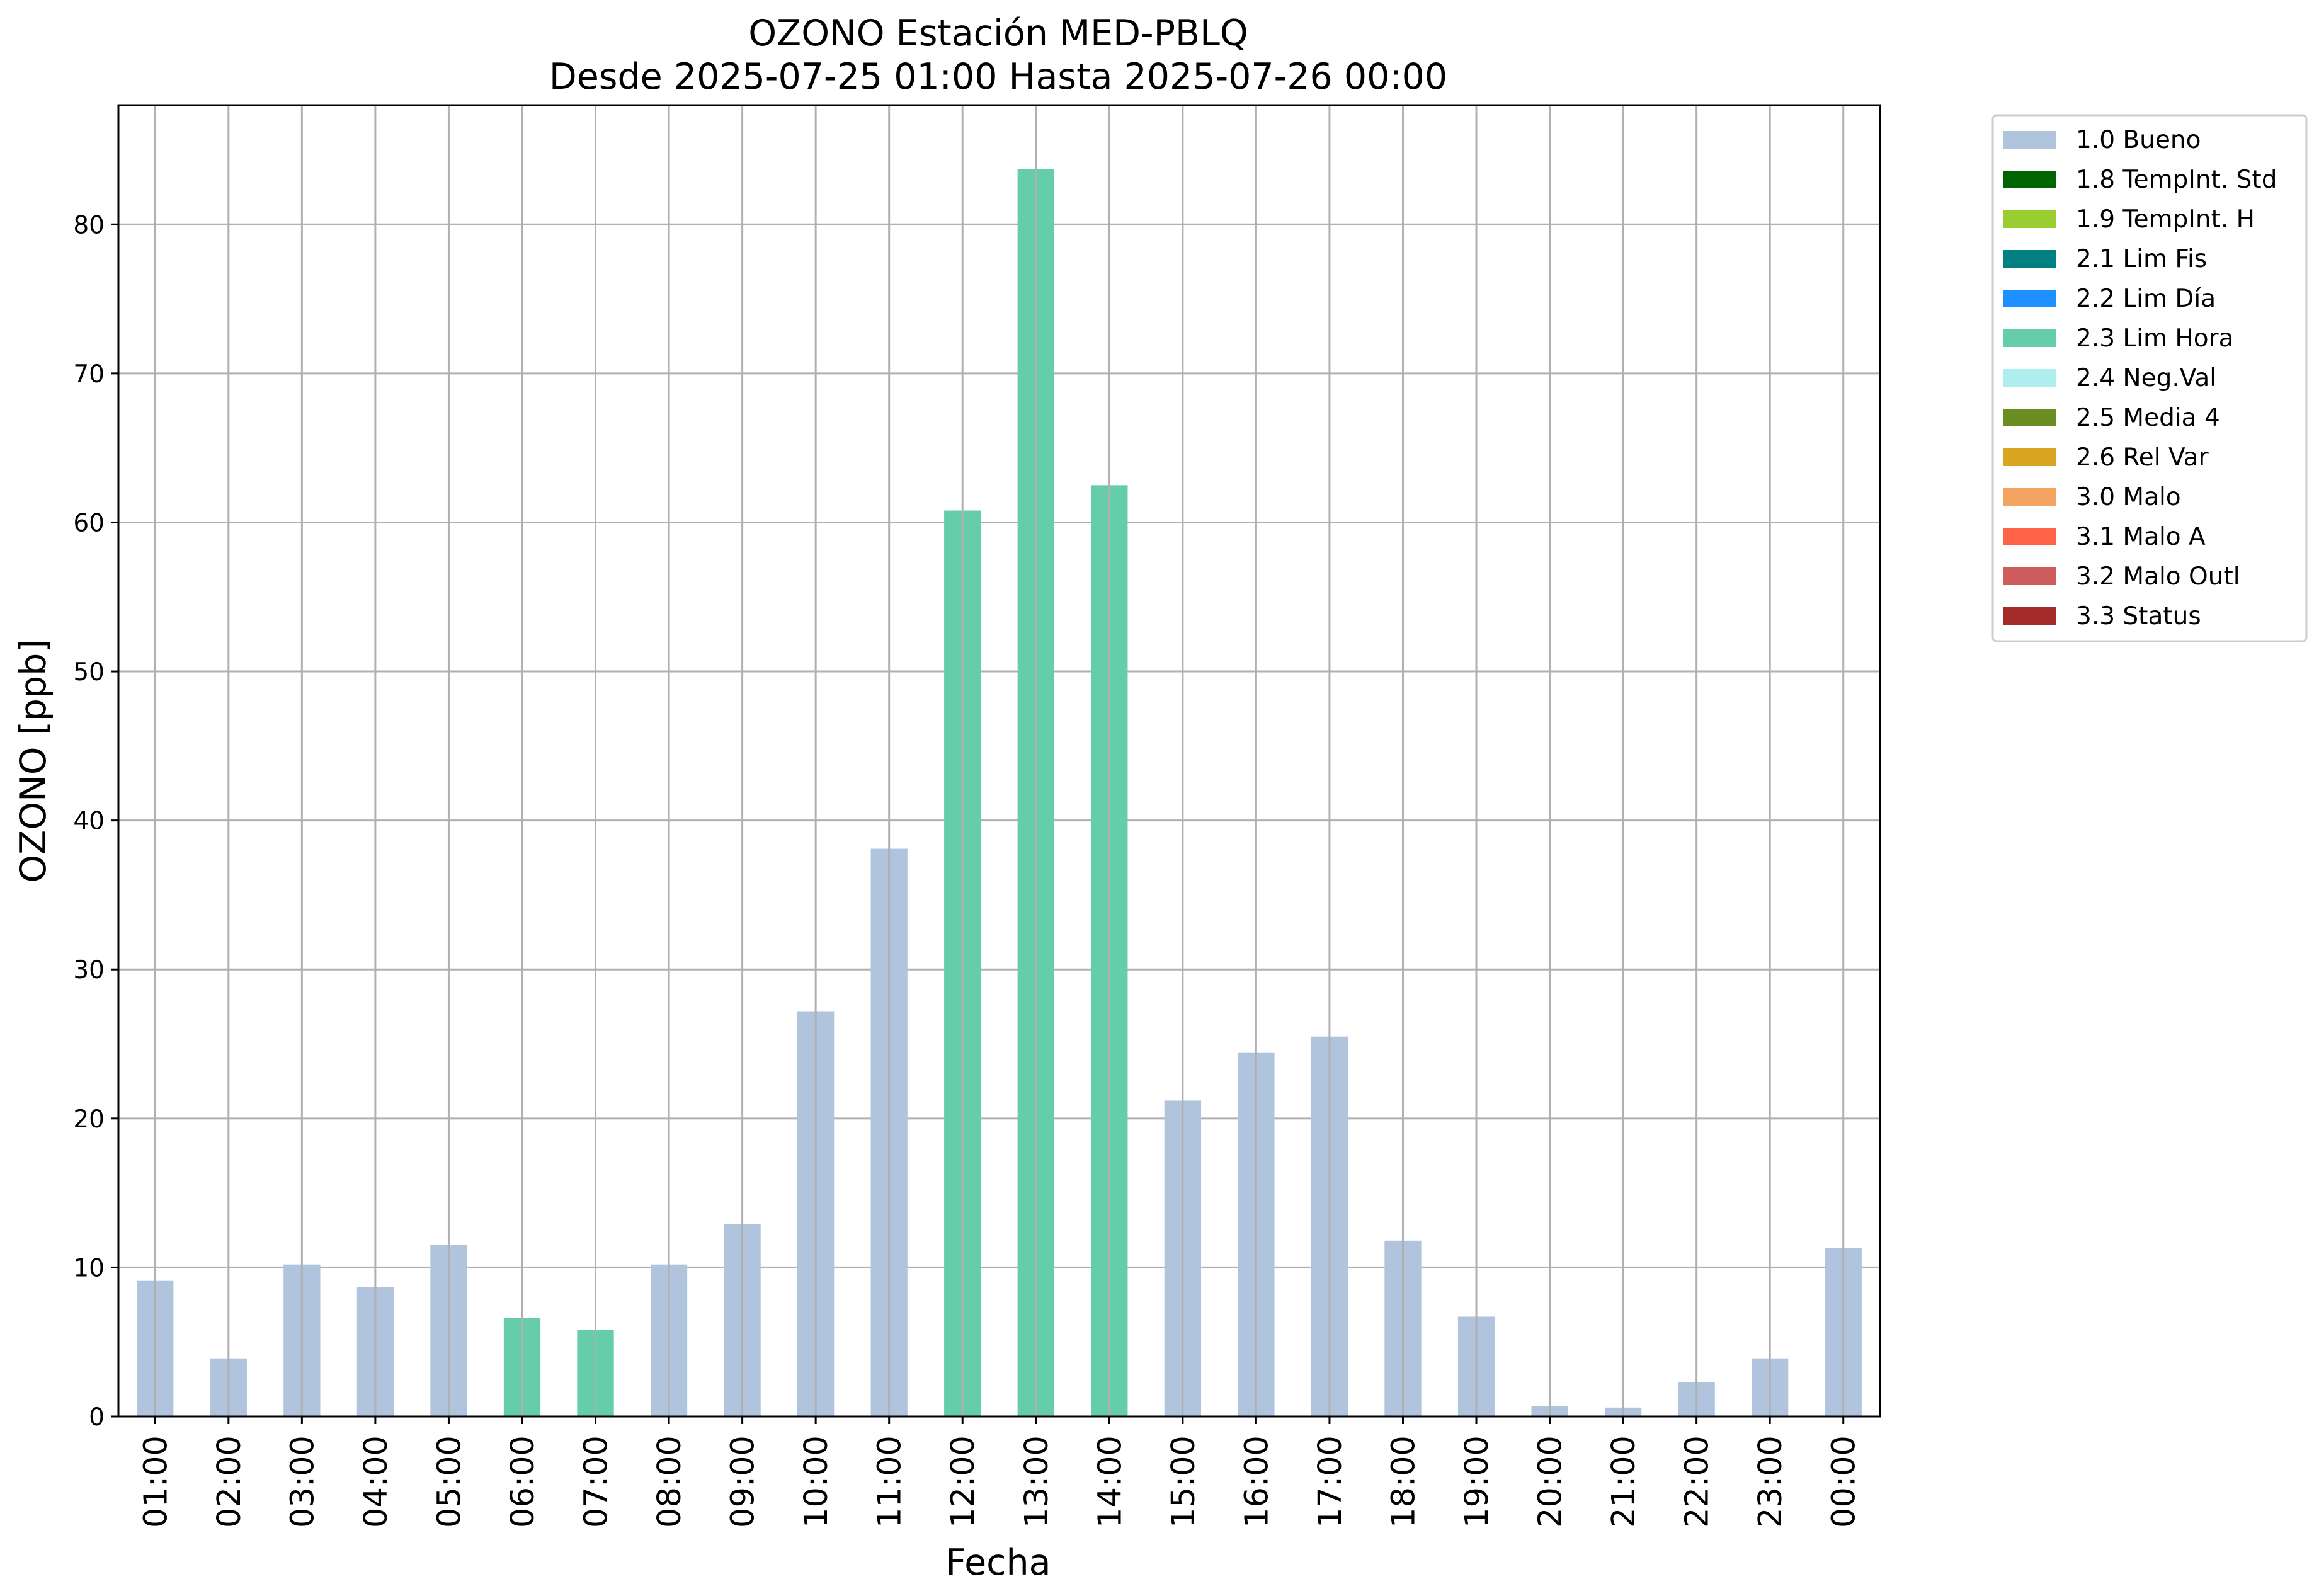  Describe the element at coordinates (89, 672) in the screenshot. I see `y-tick-label: 50` at that location.